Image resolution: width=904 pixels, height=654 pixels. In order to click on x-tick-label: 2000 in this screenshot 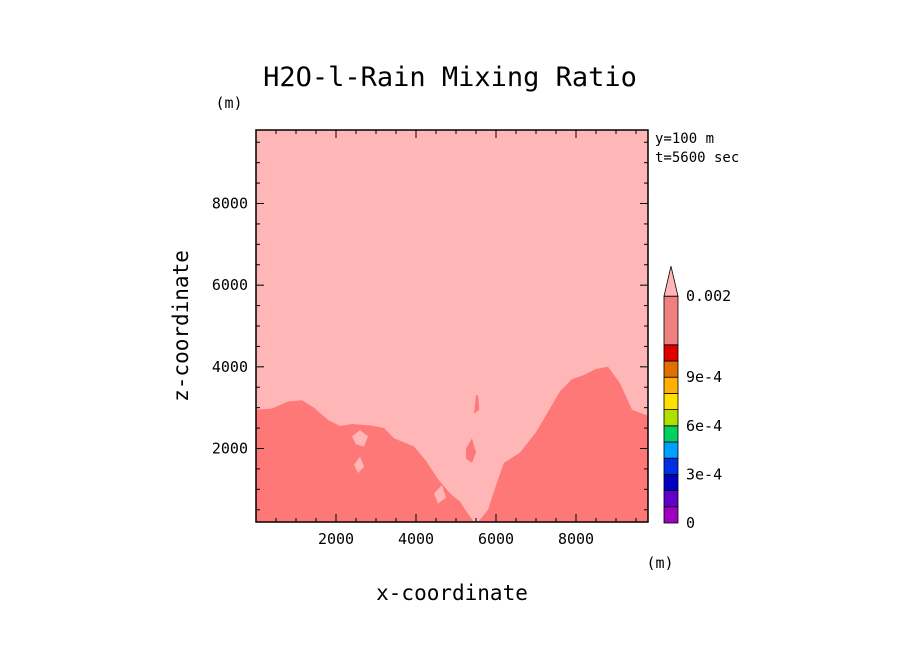, I will do `click(336, 539)`.